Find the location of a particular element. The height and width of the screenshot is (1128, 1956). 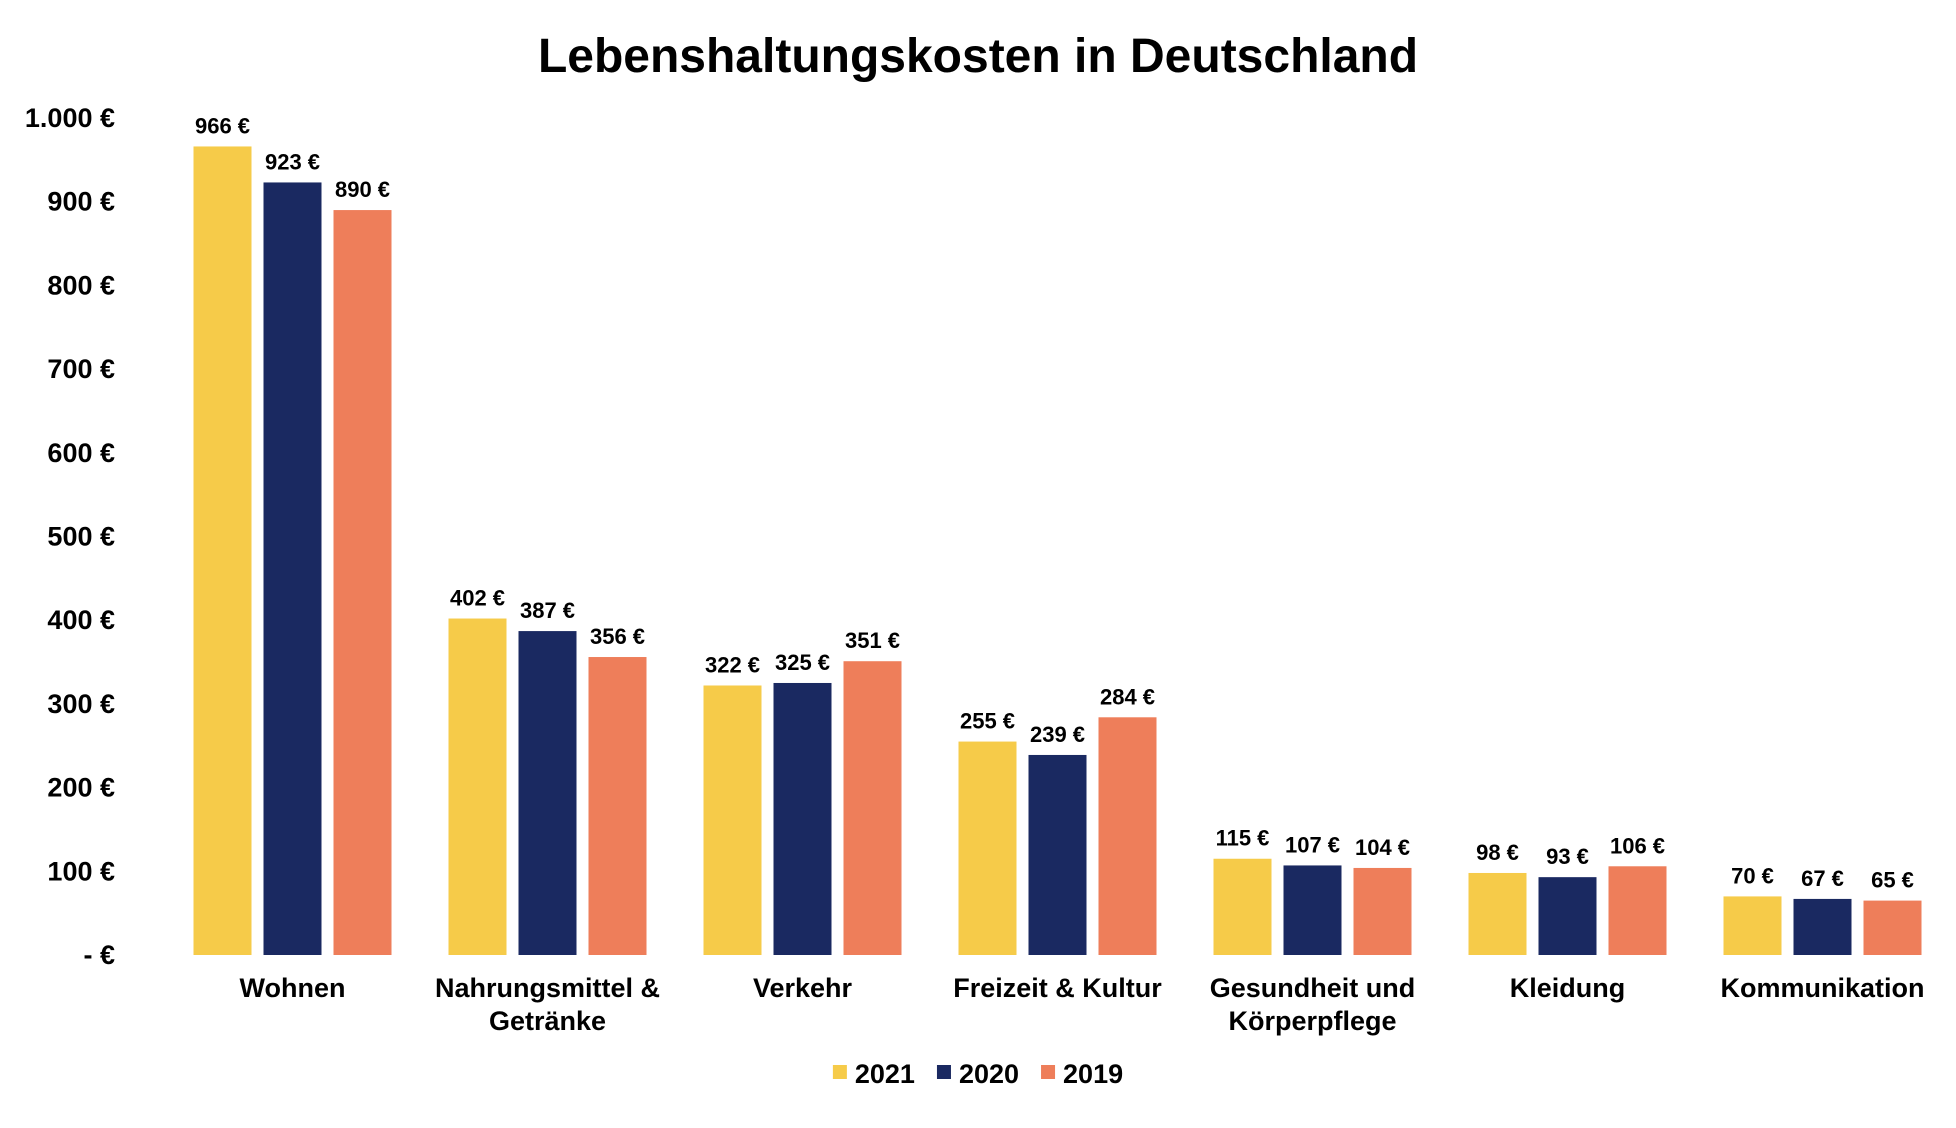

y-tick-label: 100 € is located at coordinates (81, 871).